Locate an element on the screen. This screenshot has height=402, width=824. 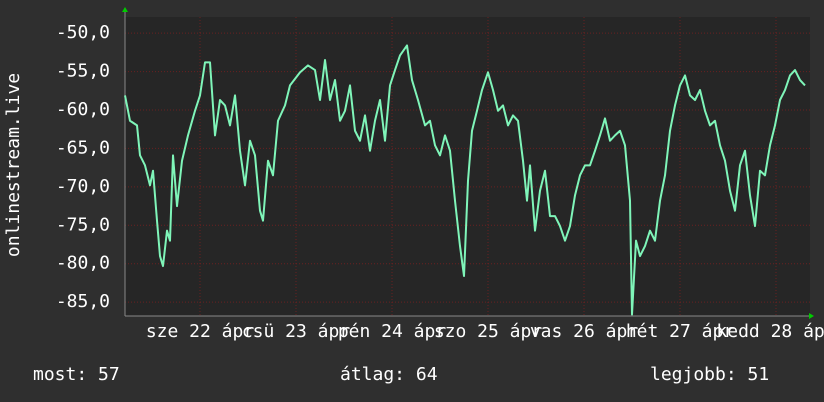
legend-item: most: 57 is located at coordinates (76, 374).